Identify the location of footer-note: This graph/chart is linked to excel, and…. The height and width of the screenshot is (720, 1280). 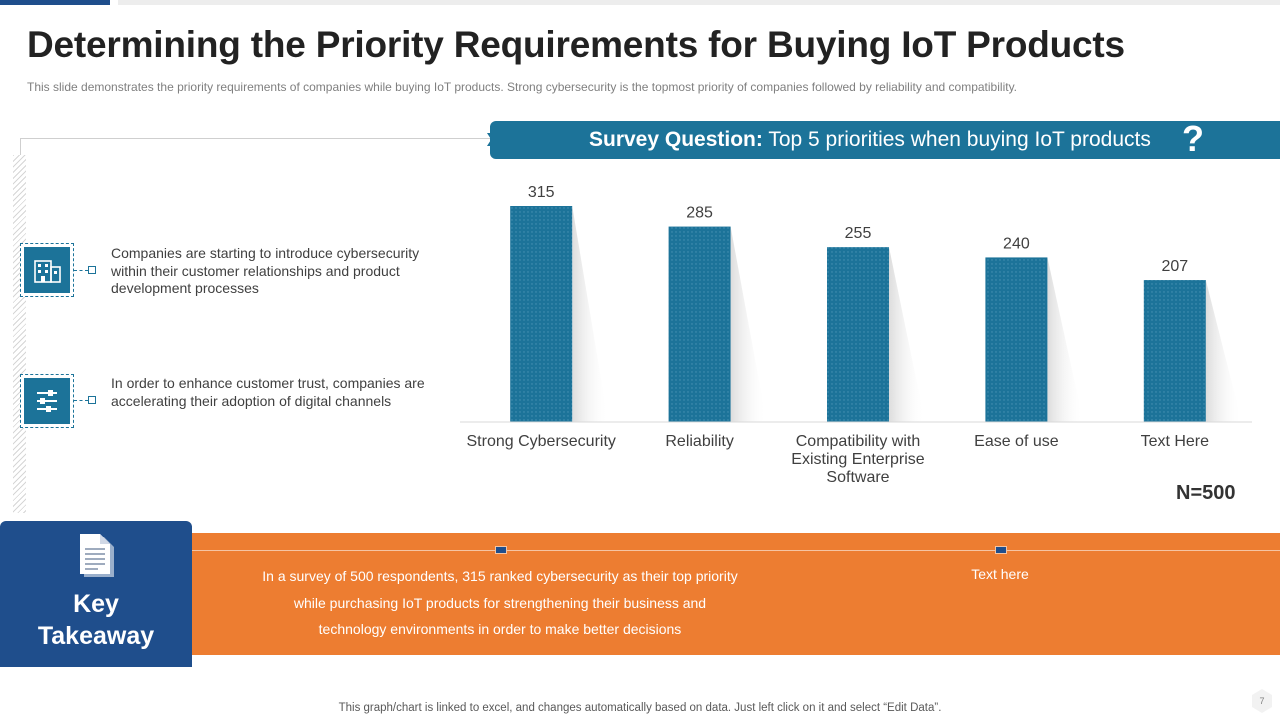
(640, 708).